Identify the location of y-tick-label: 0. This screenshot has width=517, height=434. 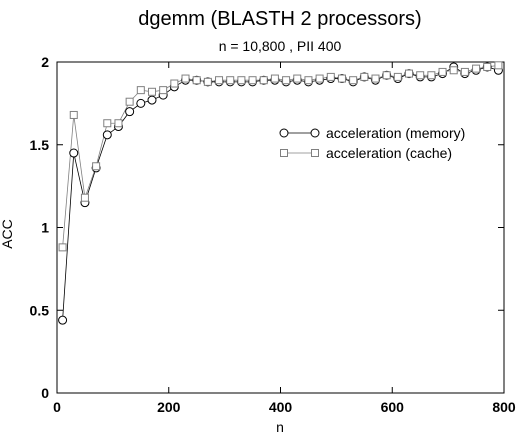
(45, 393).